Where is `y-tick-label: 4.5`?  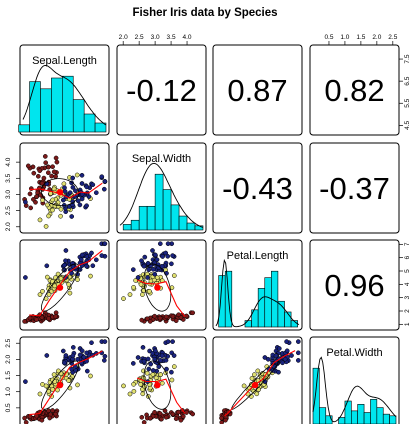
y-tick-label: 4.5 is located at coordinates (407, 124).